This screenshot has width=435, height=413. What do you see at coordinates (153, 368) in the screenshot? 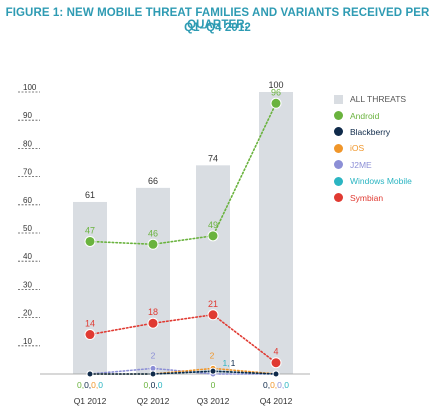
I see `point-j2me` at bounding box center [153, 368].